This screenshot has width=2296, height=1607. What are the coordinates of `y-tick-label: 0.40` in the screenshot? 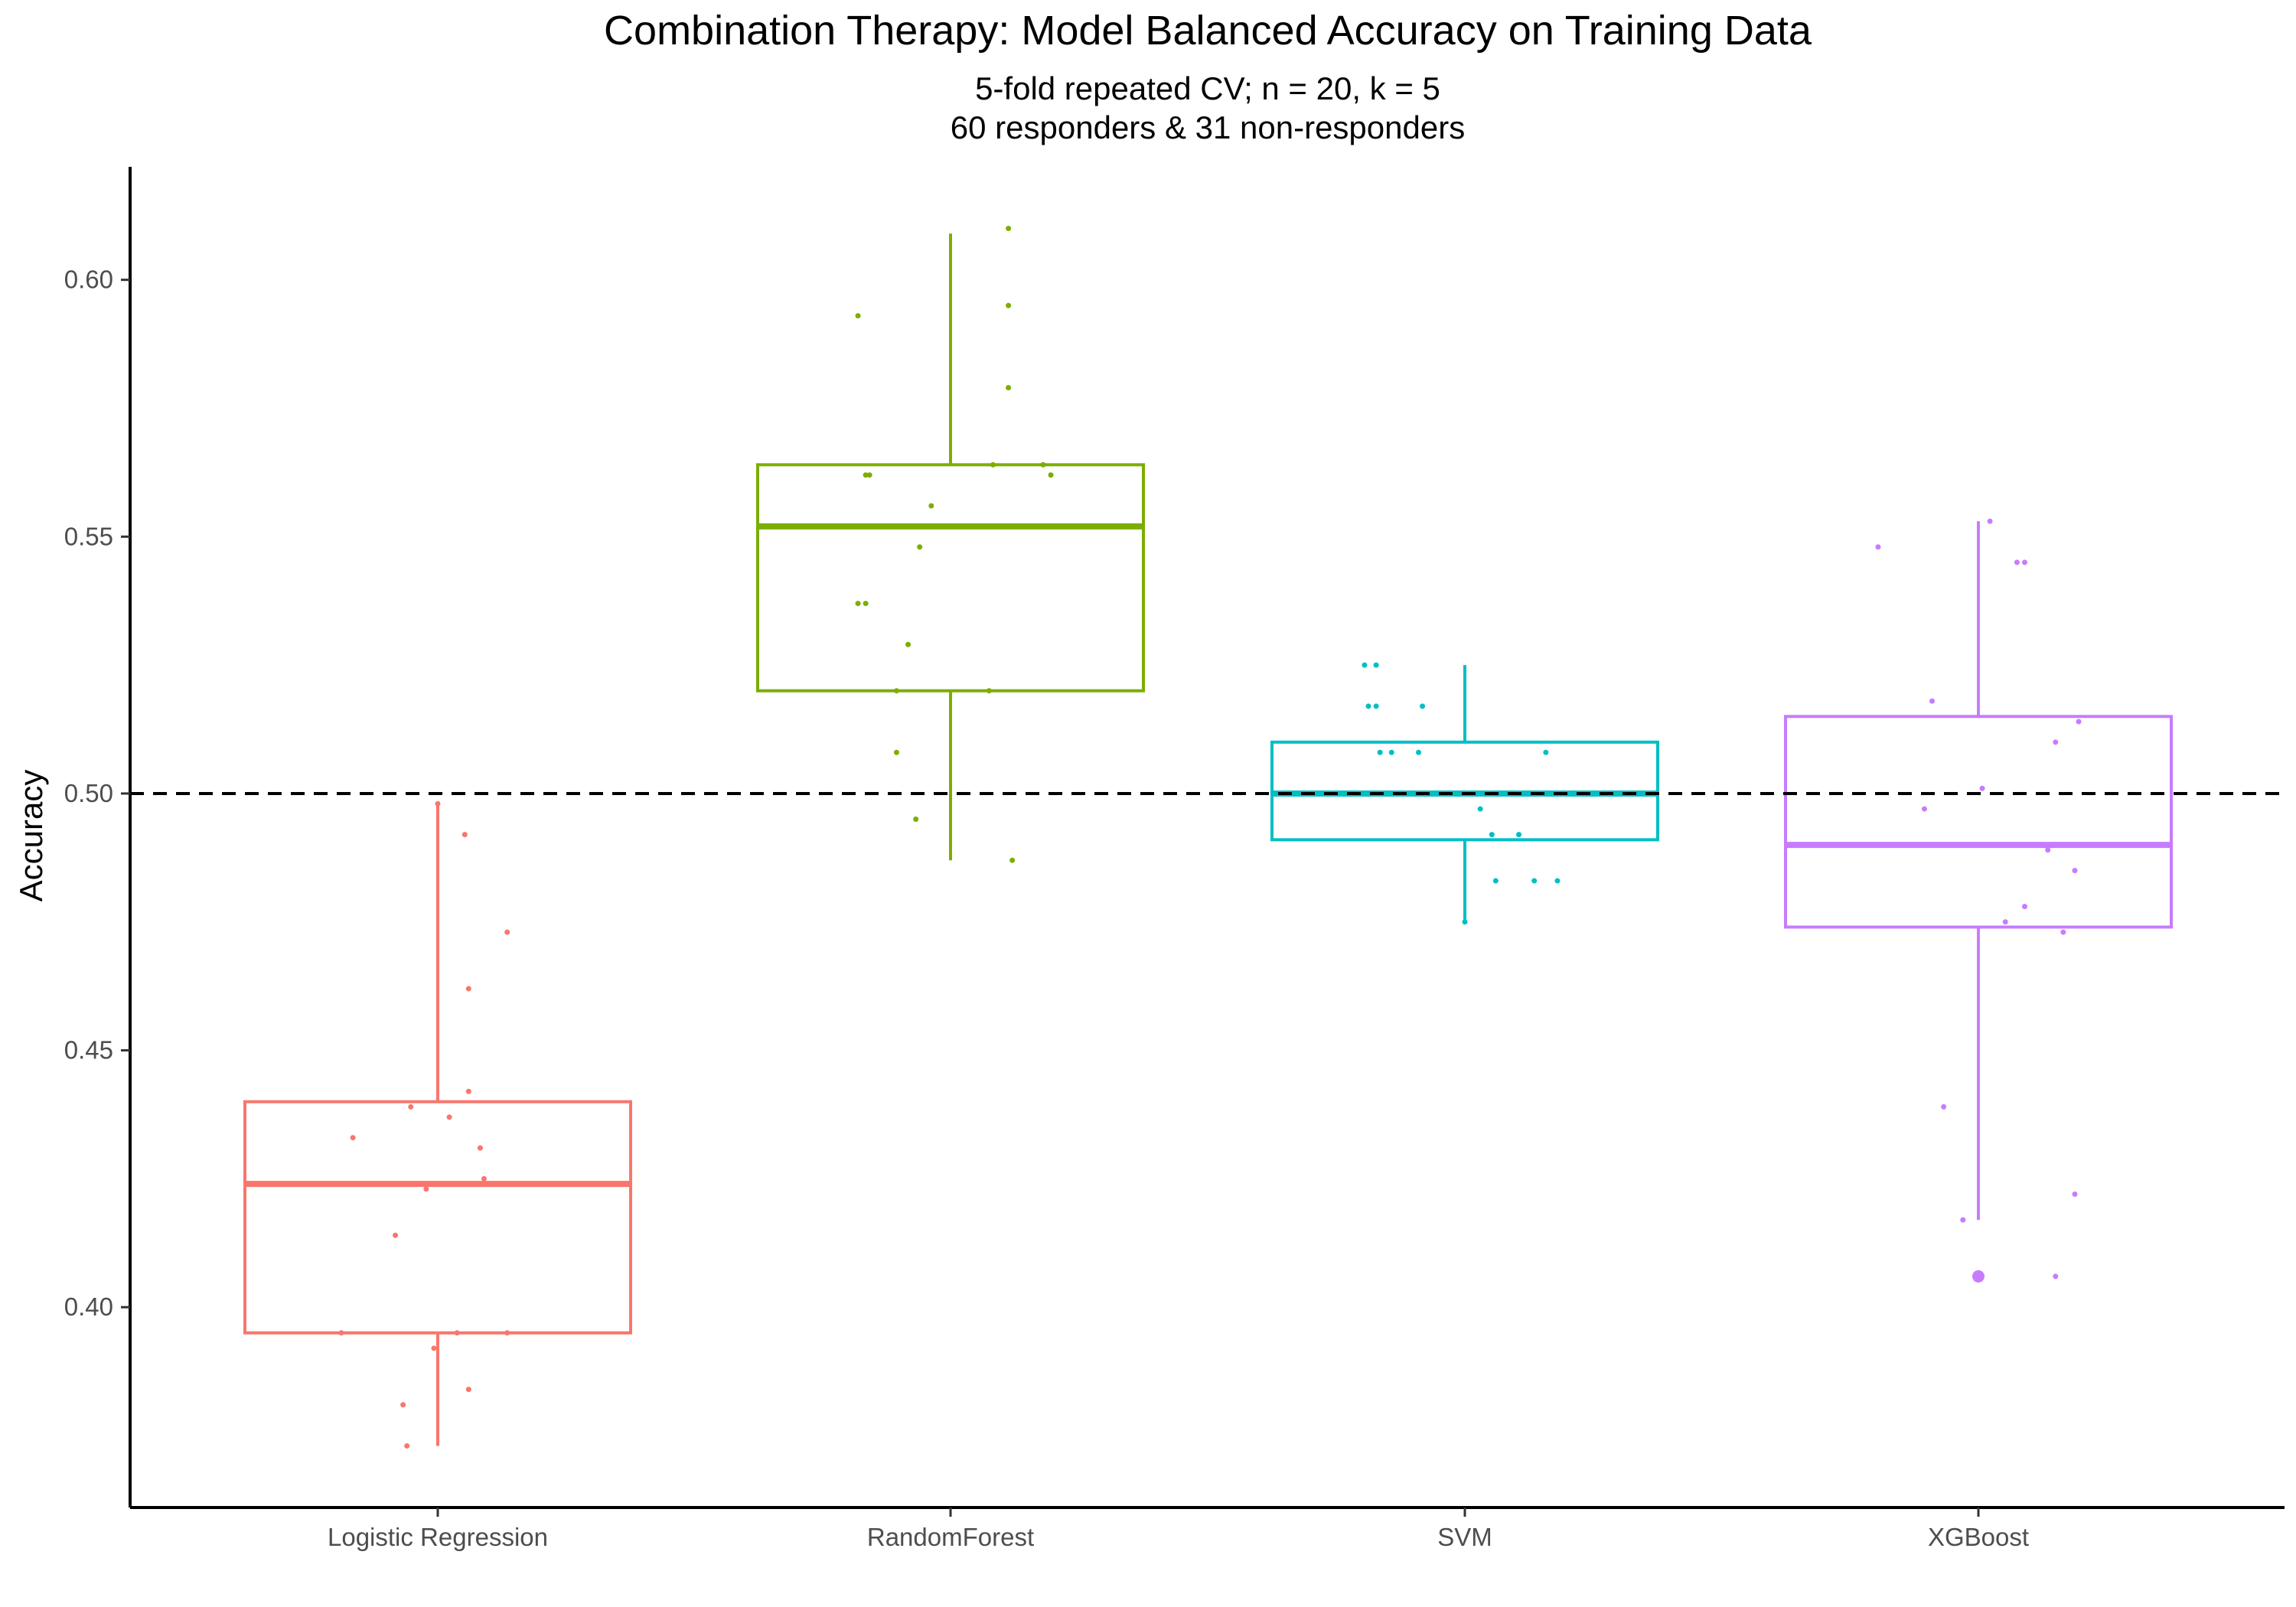 It's located at (88, 1306).